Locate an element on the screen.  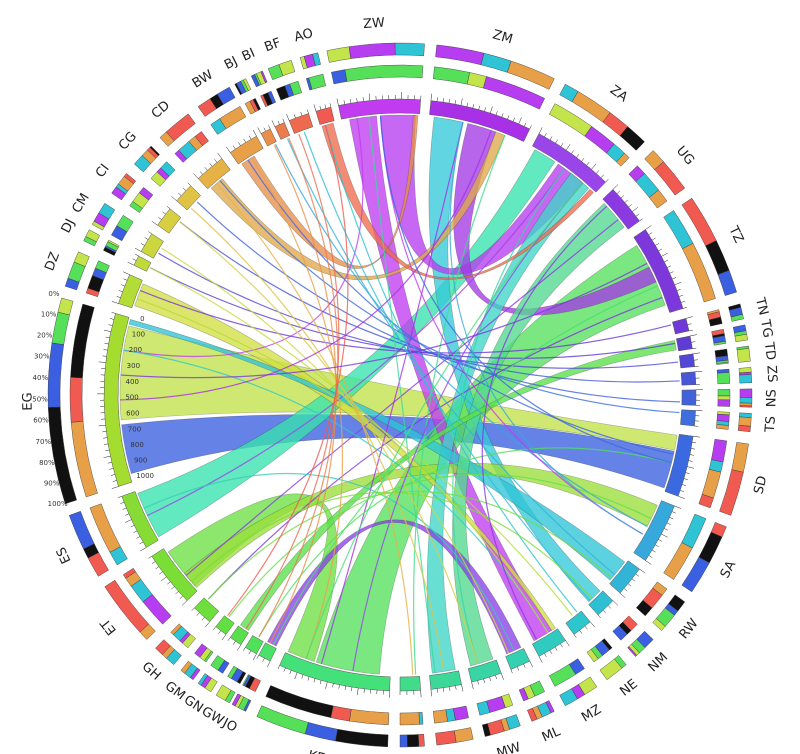
country-label: TG is located at coordinates (766, 328).